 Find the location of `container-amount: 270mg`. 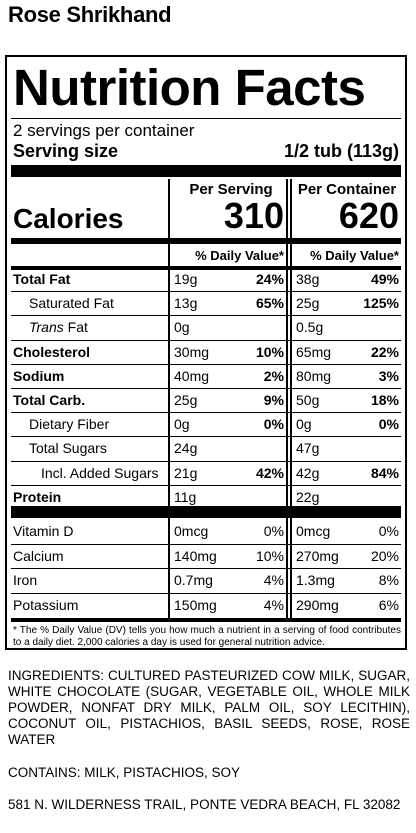

container-amount: 270mg is located at coordinates (317, 555).